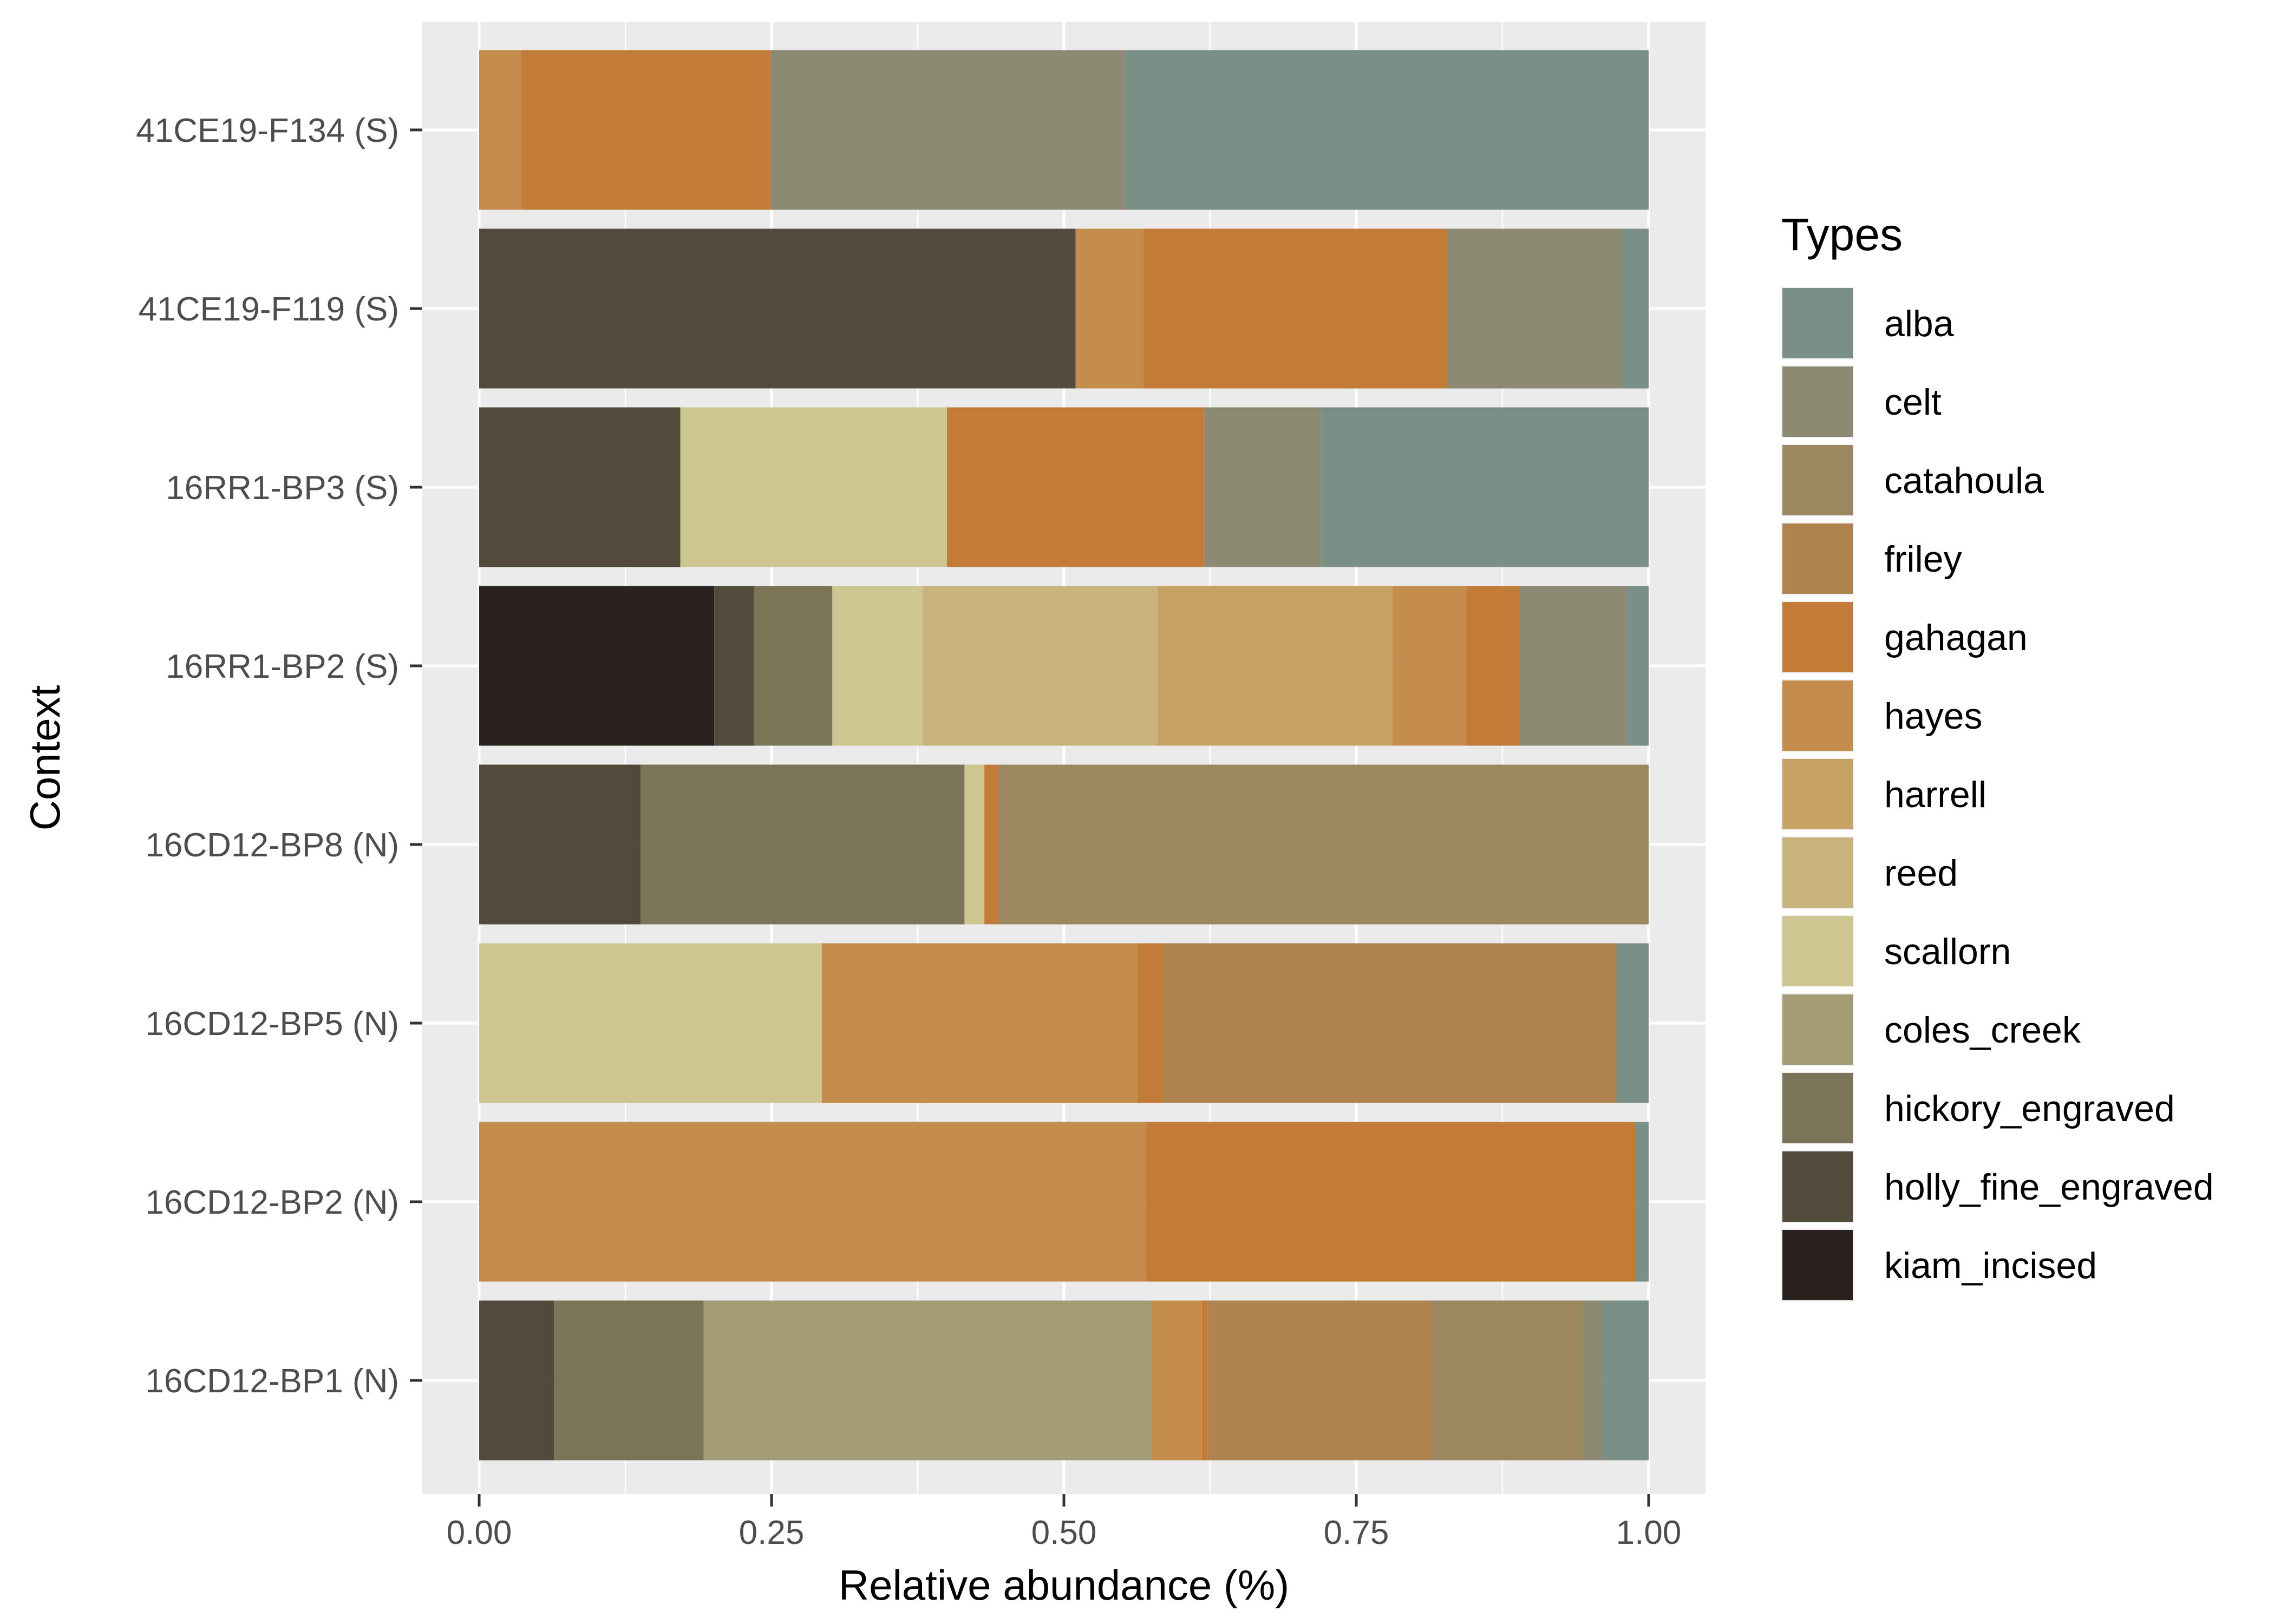  I want to click on legend-swatch-harrell, so click(1818, 794).